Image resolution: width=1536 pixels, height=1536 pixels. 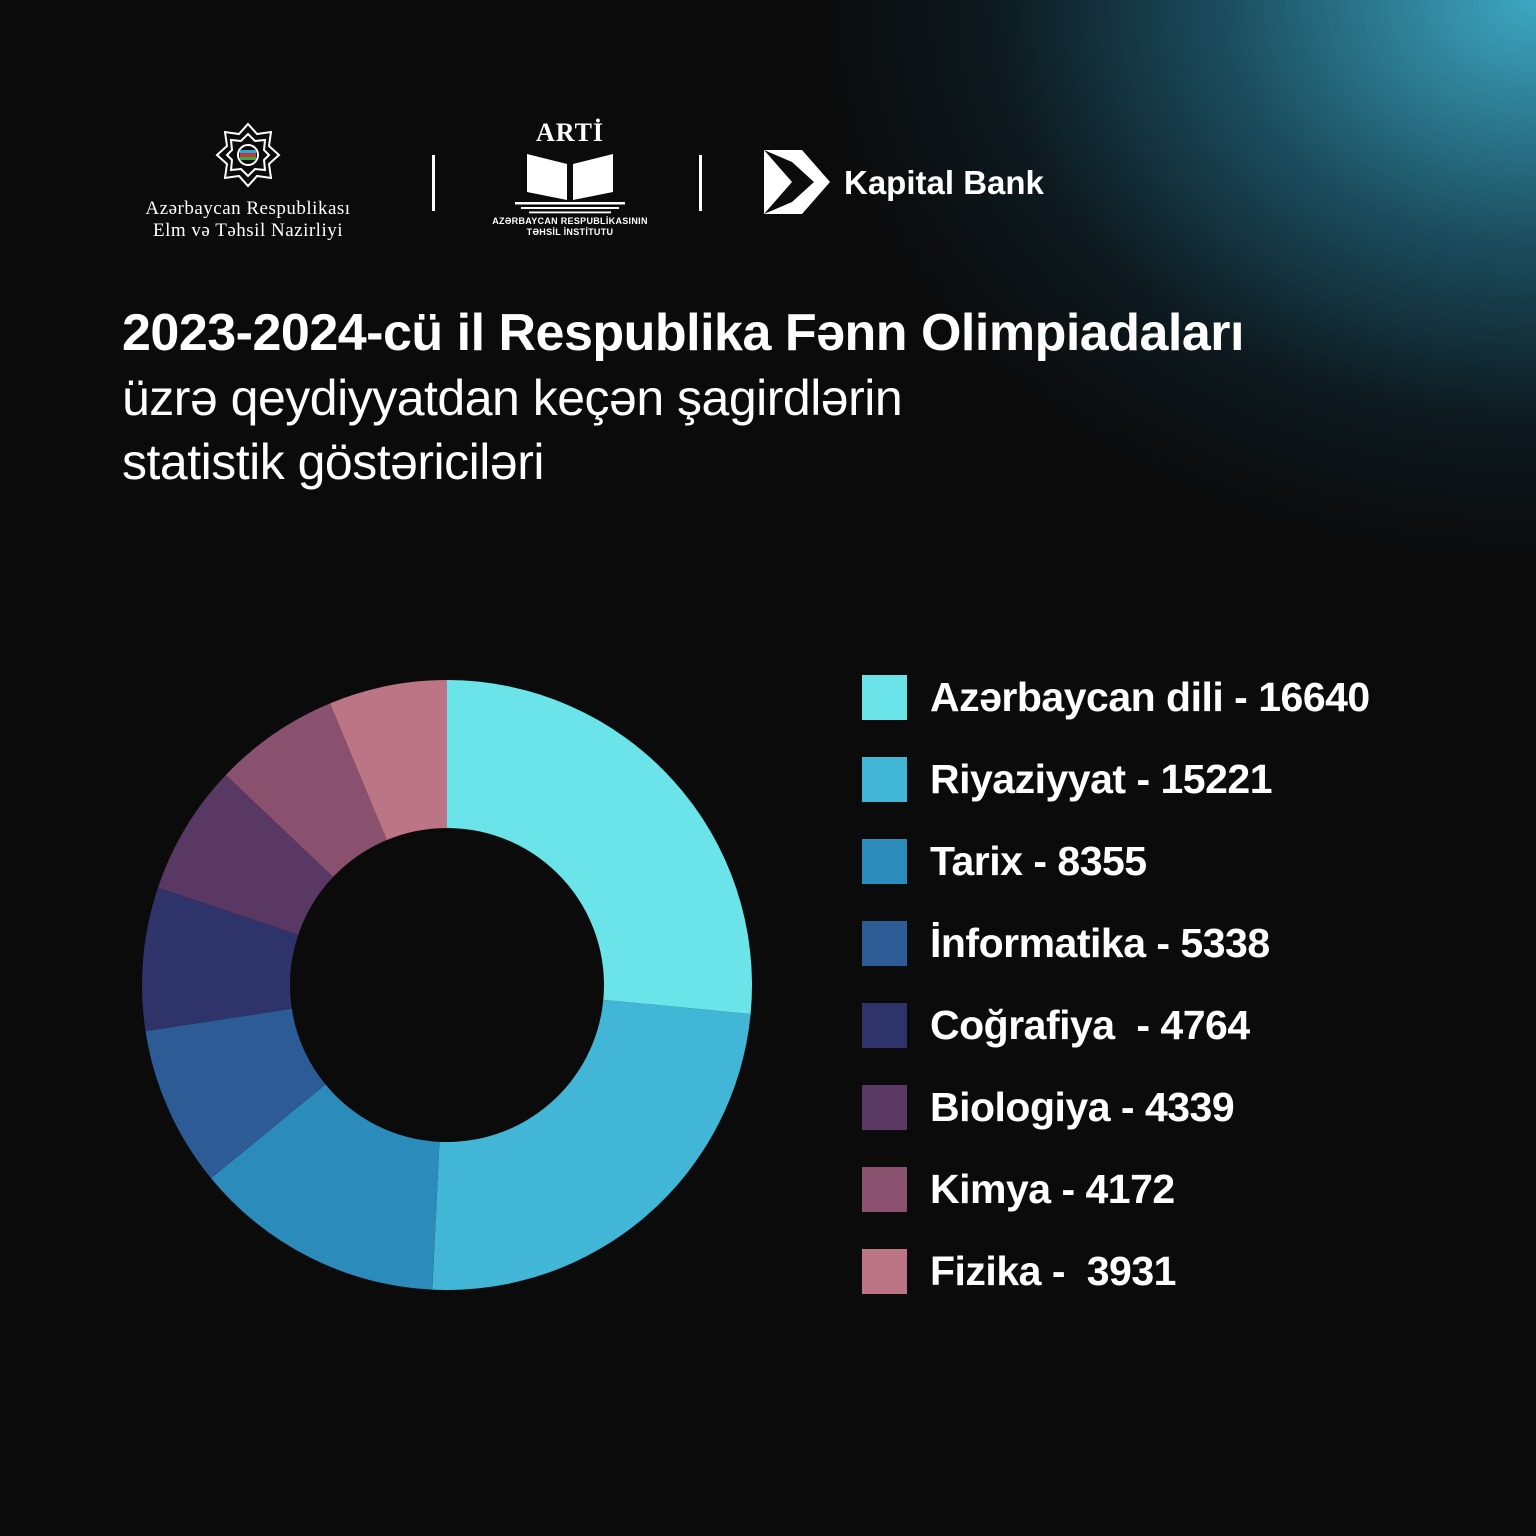 I want to click on open-book-icon, so click(x=570, y=184).